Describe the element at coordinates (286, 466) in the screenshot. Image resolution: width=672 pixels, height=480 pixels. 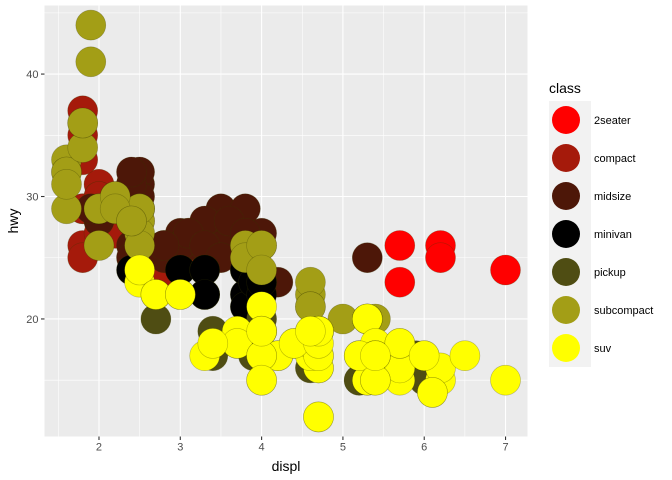
I see `x-axis-title: displ` at that location.